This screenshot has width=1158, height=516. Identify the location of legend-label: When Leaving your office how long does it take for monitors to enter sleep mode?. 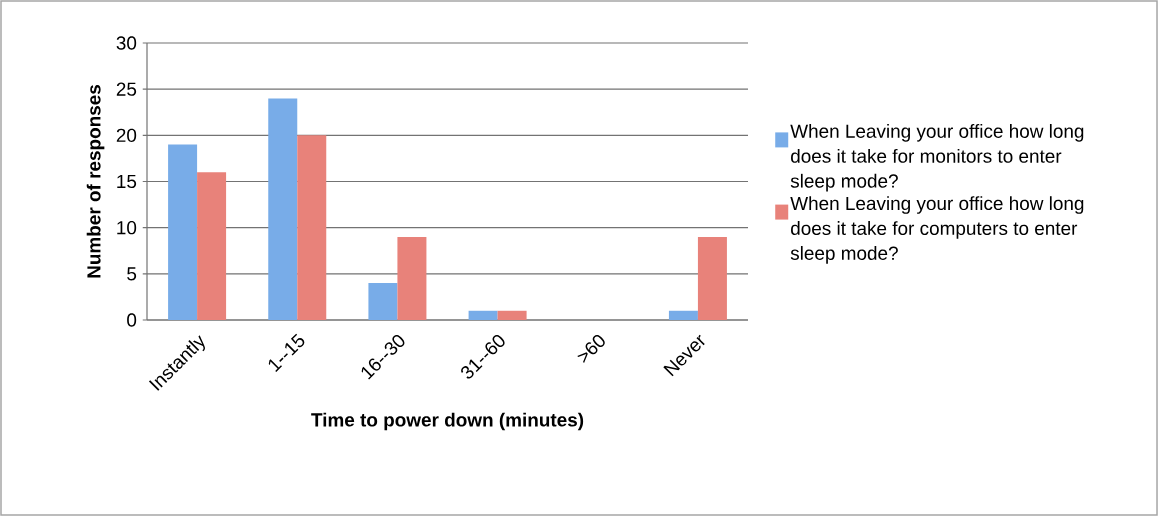
(937, 158).